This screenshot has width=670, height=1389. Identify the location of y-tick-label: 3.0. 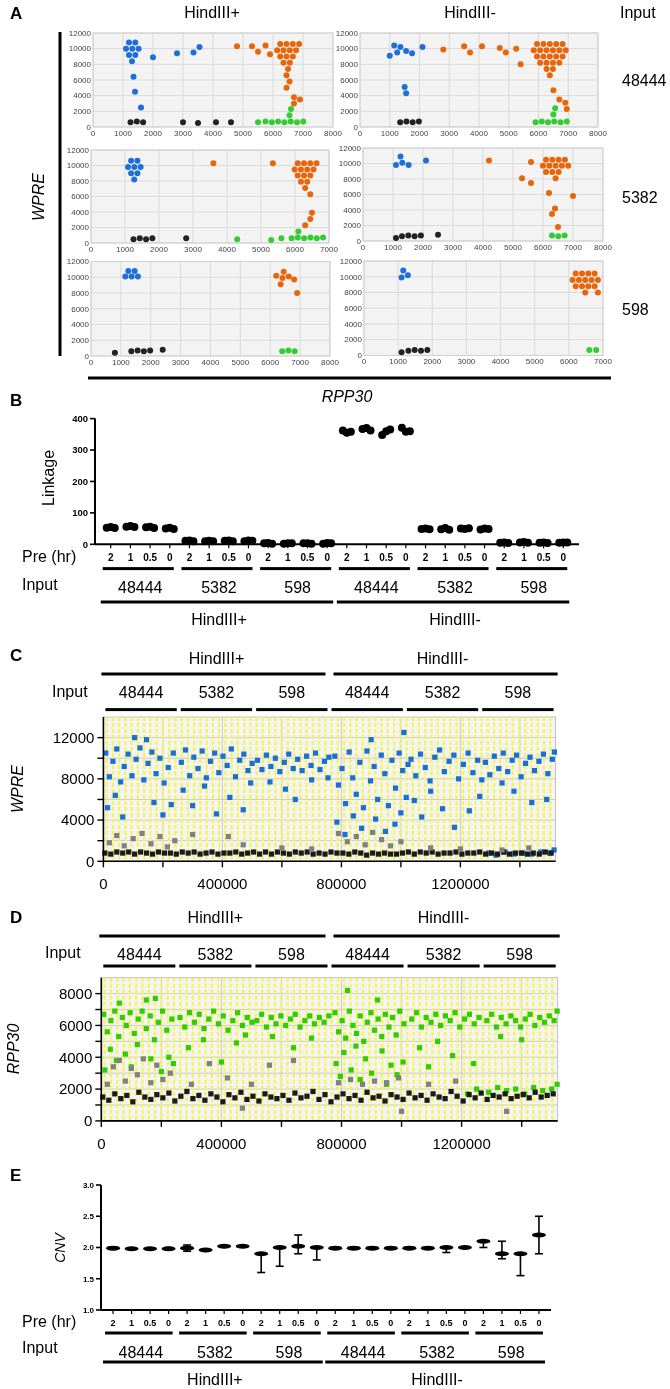
(88, 1185).